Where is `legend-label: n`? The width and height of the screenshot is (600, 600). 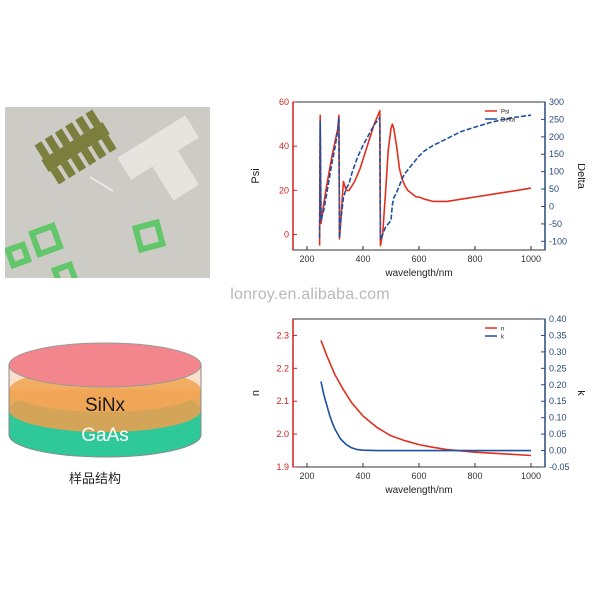
legend-label: n is located at coordinates (502, 330).